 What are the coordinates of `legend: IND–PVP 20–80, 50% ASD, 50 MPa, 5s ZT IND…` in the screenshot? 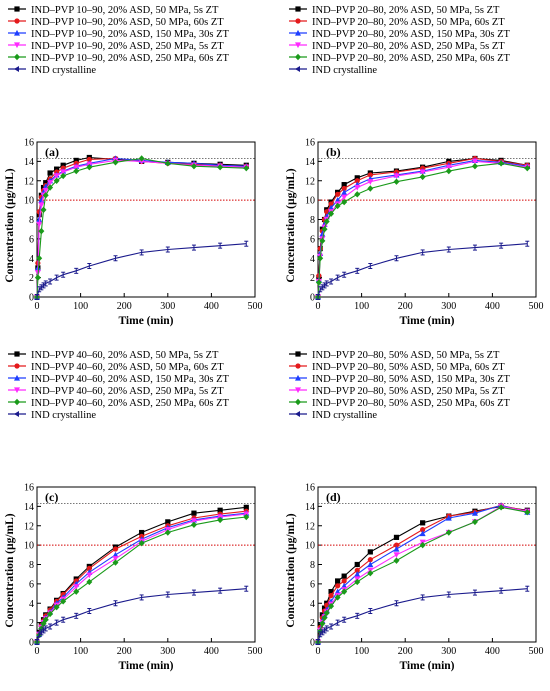 It's located at (400, 385).